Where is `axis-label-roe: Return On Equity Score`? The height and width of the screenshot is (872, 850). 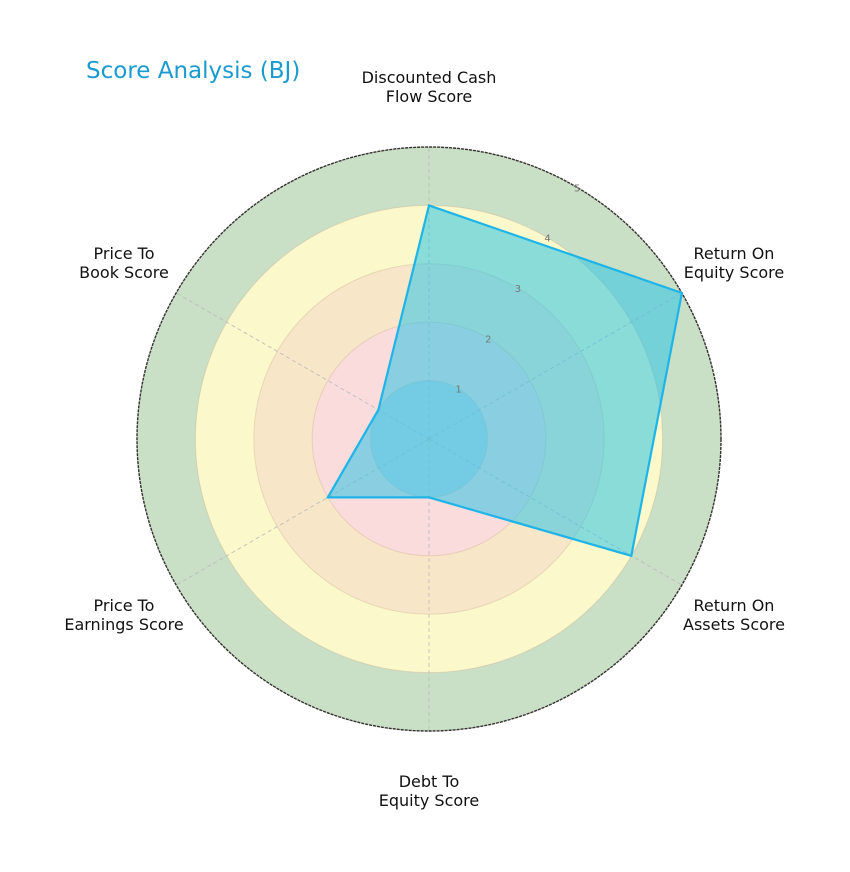 axis-label-roe: Return On Equity Score is located at coordinates (734, 263).